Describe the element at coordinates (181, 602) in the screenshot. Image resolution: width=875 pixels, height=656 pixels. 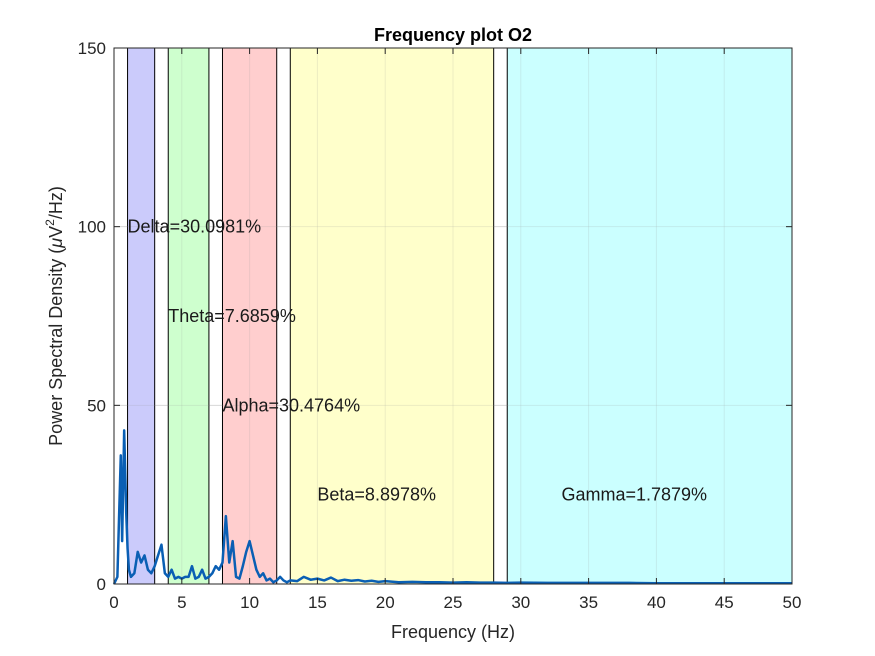
I see `x-tick-label: 5` at that location.